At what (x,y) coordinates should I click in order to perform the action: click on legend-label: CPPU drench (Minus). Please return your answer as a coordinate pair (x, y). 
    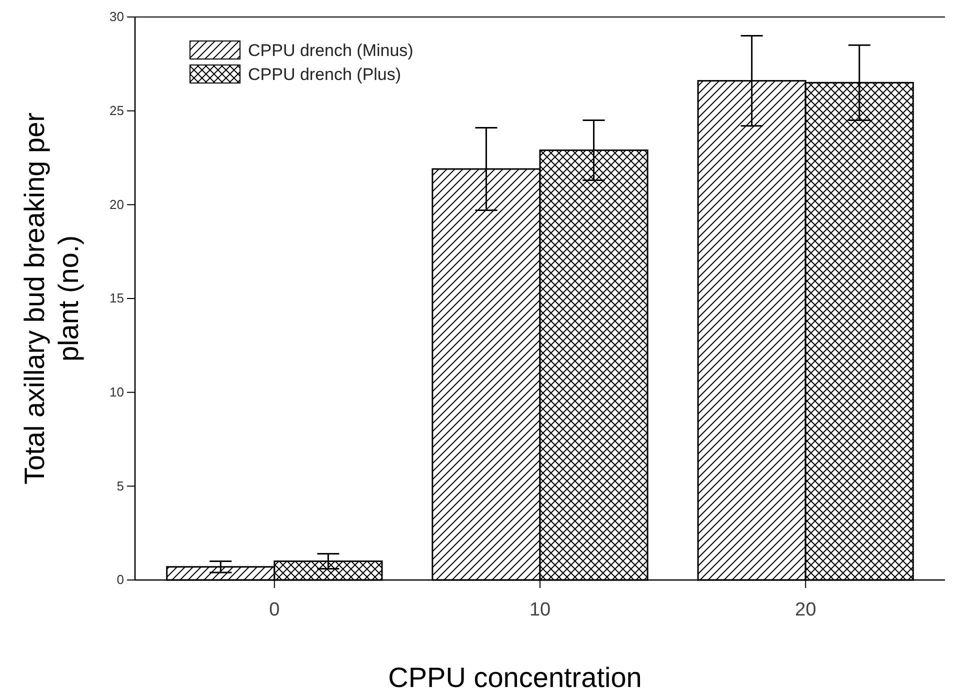
    Looking at the image, I should click on (331, 50).